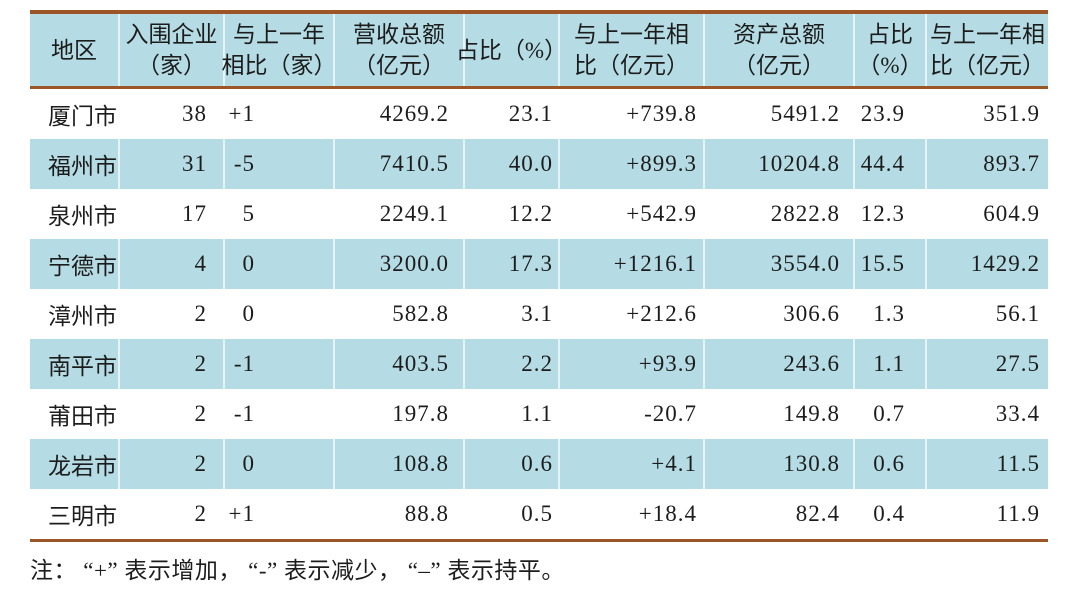 This screenshot has height=592, width=1080. What do you see at coordinates (400, 514) in the screenshot?
I see `revenue-cell: 88.8` at bounding box center [400, 514].